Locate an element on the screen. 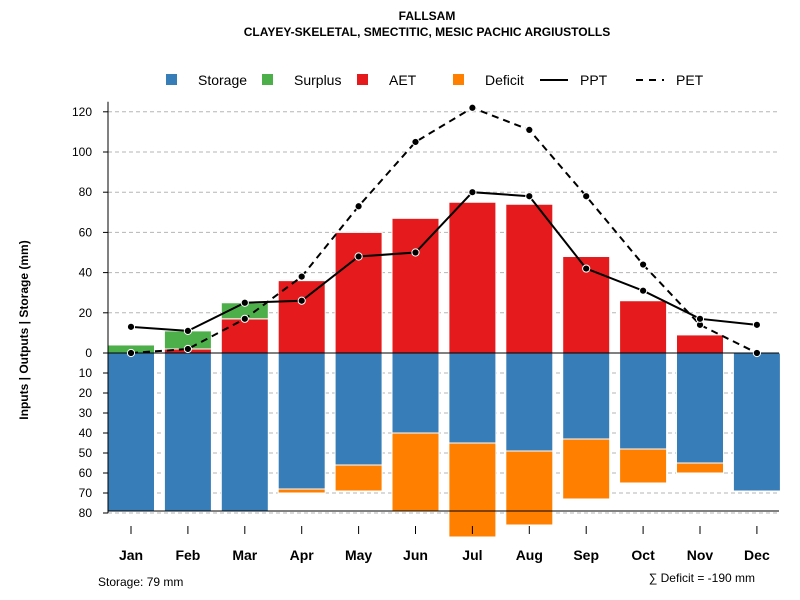 This screenshot has width=800, height=600. y-tick-label: 70 is located at coordinates (86, 493).